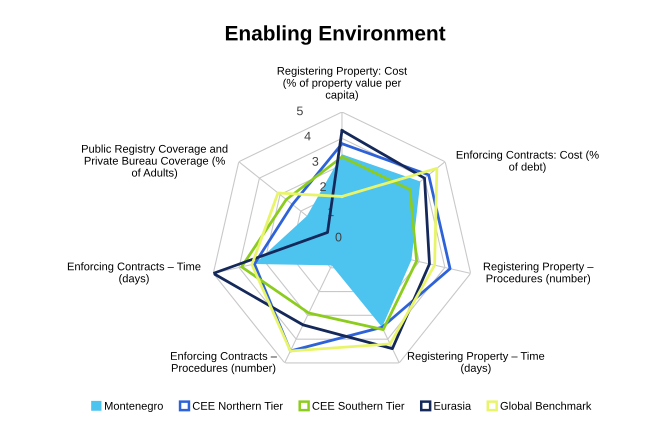 Image resolution: width=657 pixels, height=422 pixels. I want to click on legend-label: CEE Southern Tier, so click(358, 406).